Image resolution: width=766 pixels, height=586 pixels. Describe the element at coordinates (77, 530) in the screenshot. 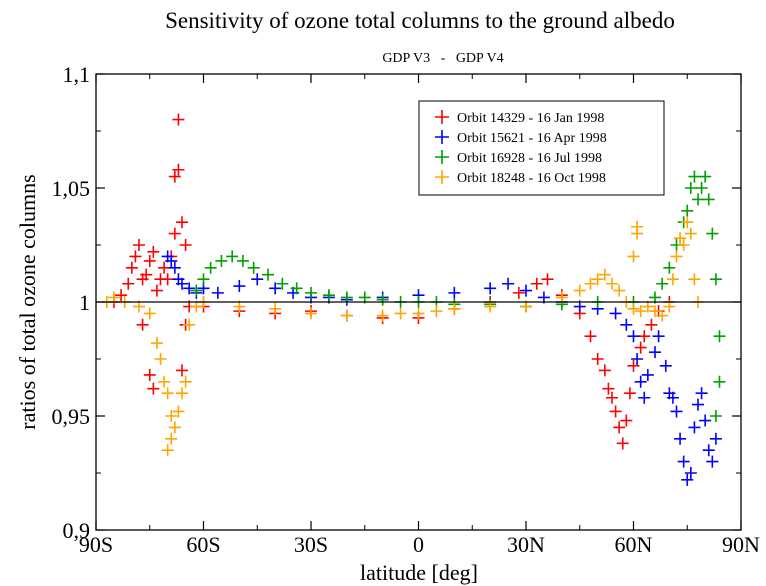

I see `y-tick-label: 0,9` at that location.